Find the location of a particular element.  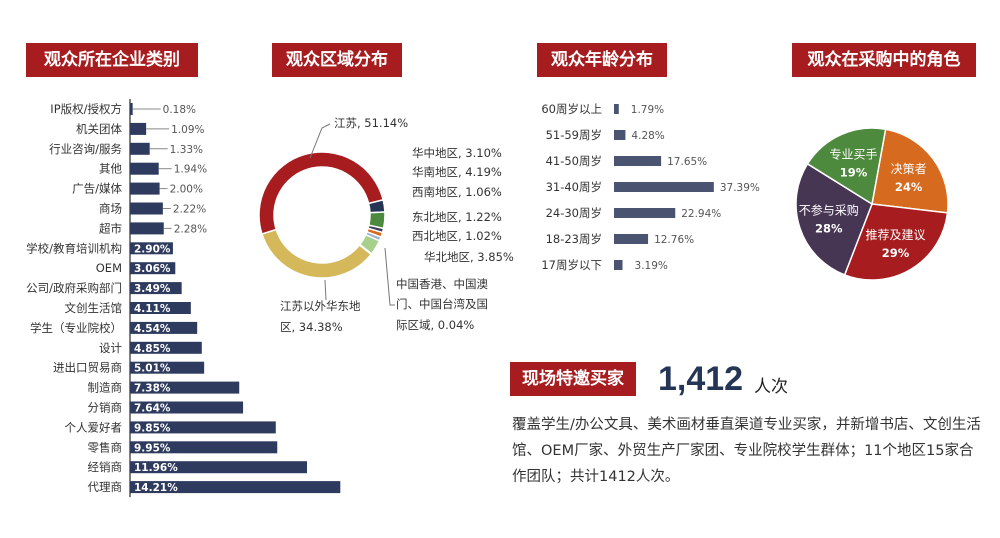

data-label: 37.39% is located at coordinates (740, 188).